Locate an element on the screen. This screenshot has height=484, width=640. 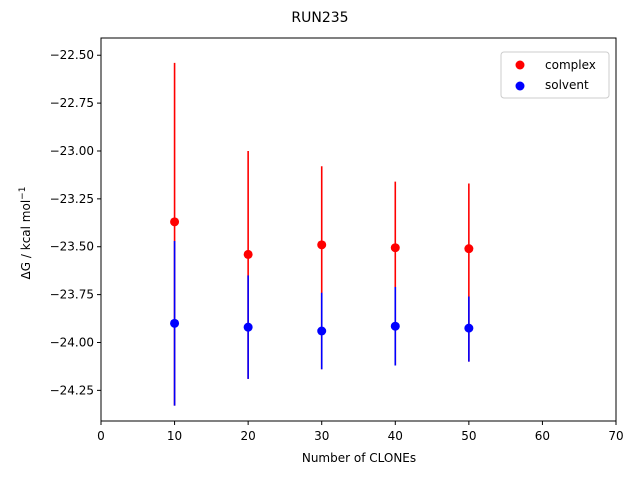
chart-title: RUN235 is located at coordinates (319, 18).